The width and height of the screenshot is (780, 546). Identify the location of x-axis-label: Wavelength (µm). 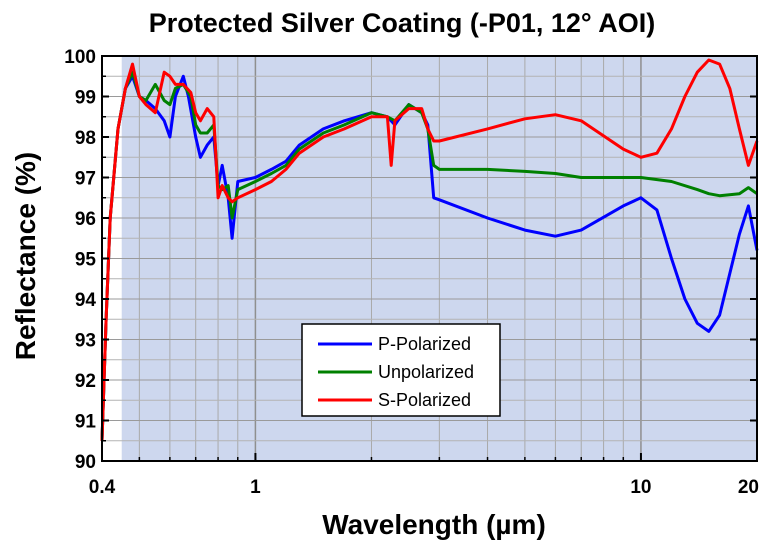
(434, 524).